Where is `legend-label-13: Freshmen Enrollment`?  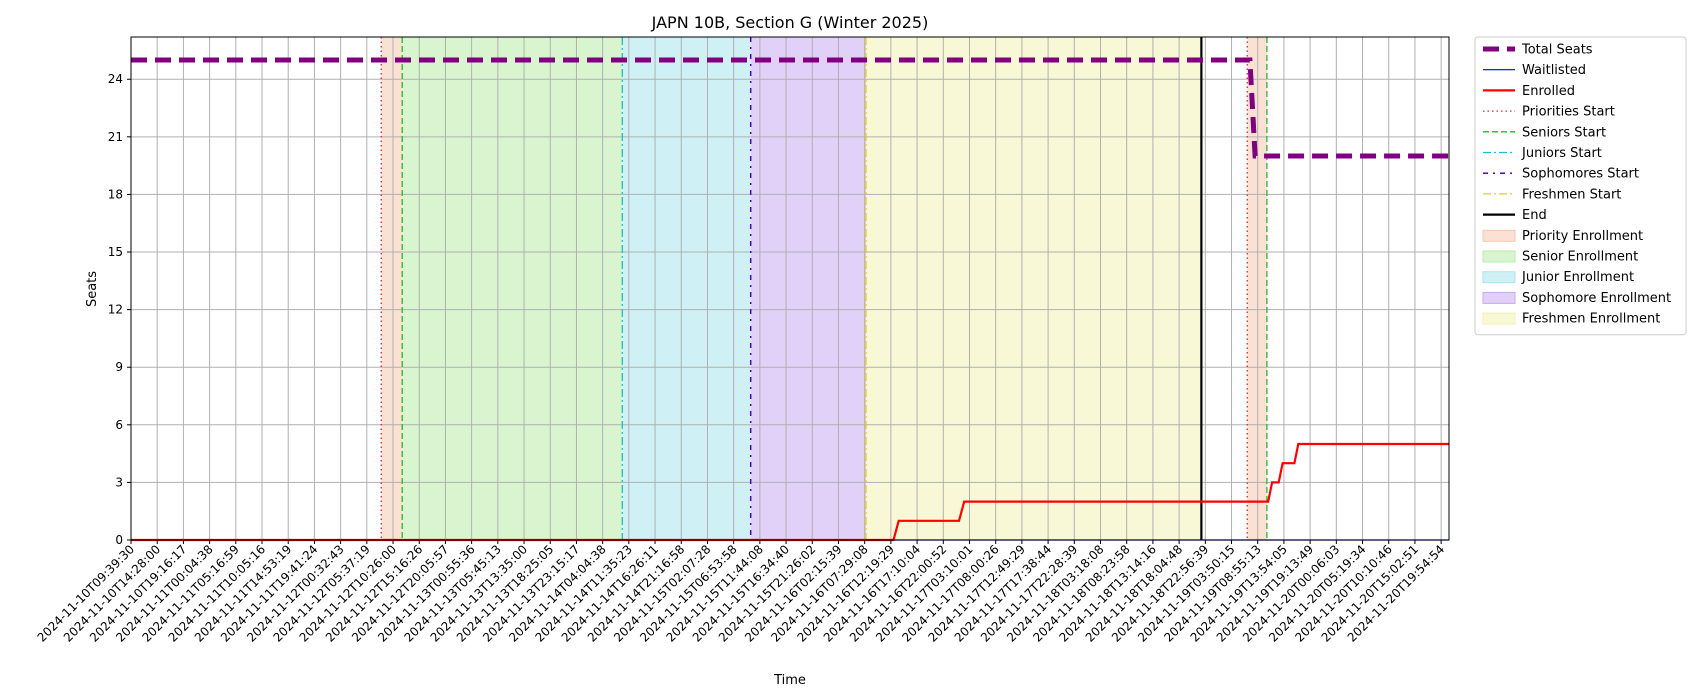 legend-label-13: Freshmen Enrollment is located at coordinates (1591, 319).